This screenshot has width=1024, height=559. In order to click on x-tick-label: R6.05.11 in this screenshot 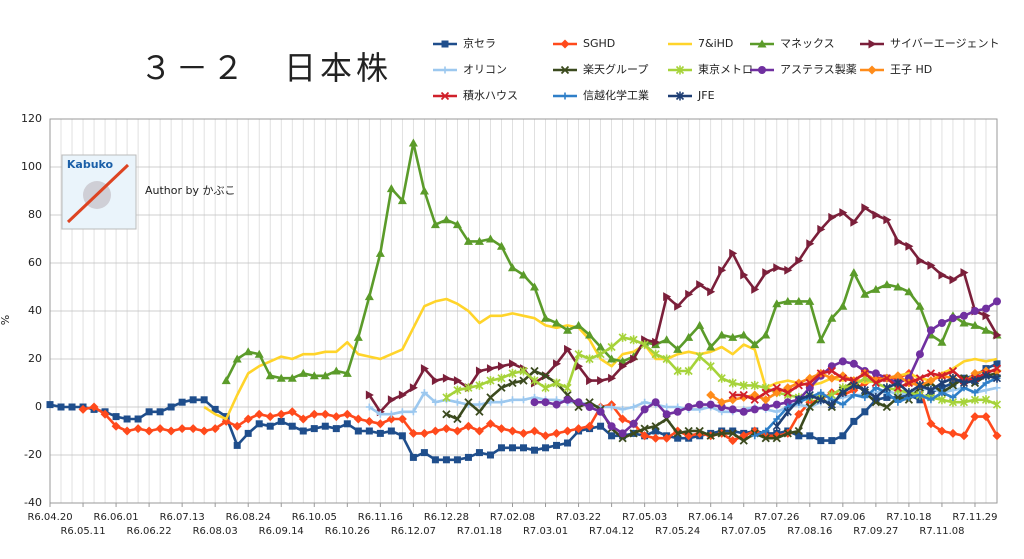, I will do `click(82, 531)`.